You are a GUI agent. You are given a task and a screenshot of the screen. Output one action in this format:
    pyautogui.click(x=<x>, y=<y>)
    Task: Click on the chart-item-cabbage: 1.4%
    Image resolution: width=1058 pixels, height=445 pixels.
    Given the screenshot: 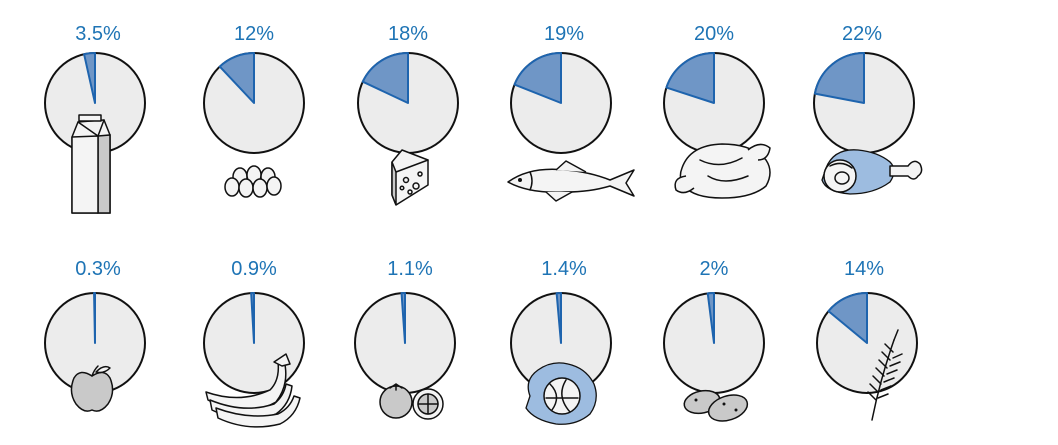 What is the action you would take?
    pyautogui.click(x=561, y=341)
    